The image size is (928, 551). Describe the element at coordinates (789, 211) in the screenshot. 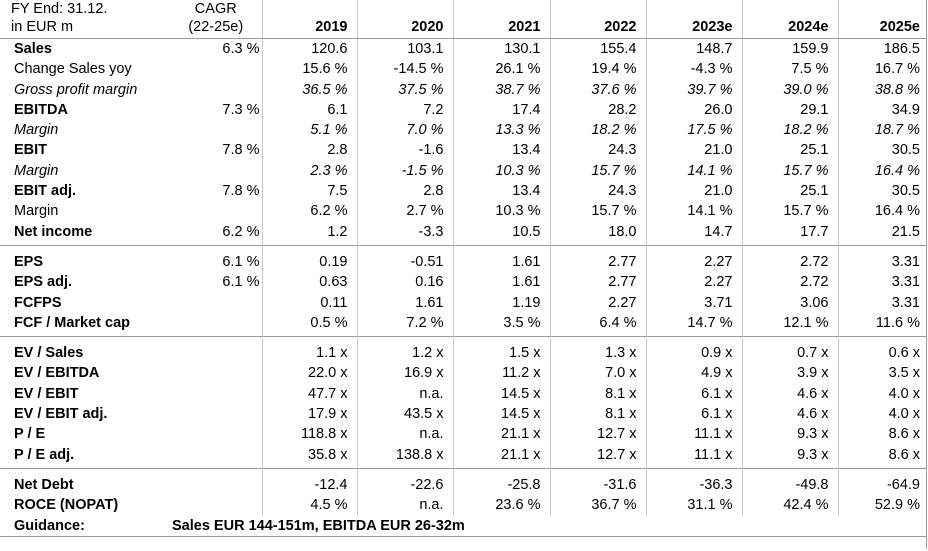

I see `value-cell: 15.7 %` at that location.